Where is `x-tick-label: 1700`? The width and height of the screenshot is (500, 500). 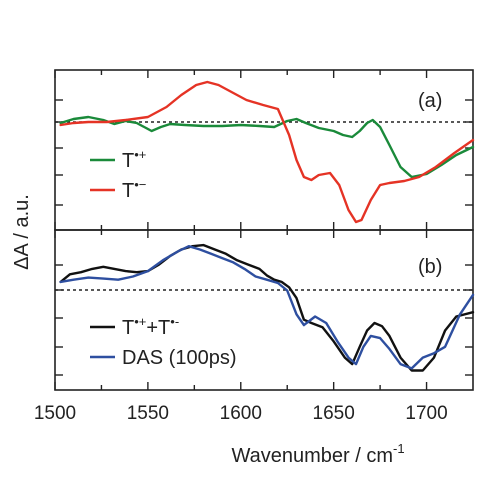
x-tick-label: 1700 is located at coordinates (426, 413).